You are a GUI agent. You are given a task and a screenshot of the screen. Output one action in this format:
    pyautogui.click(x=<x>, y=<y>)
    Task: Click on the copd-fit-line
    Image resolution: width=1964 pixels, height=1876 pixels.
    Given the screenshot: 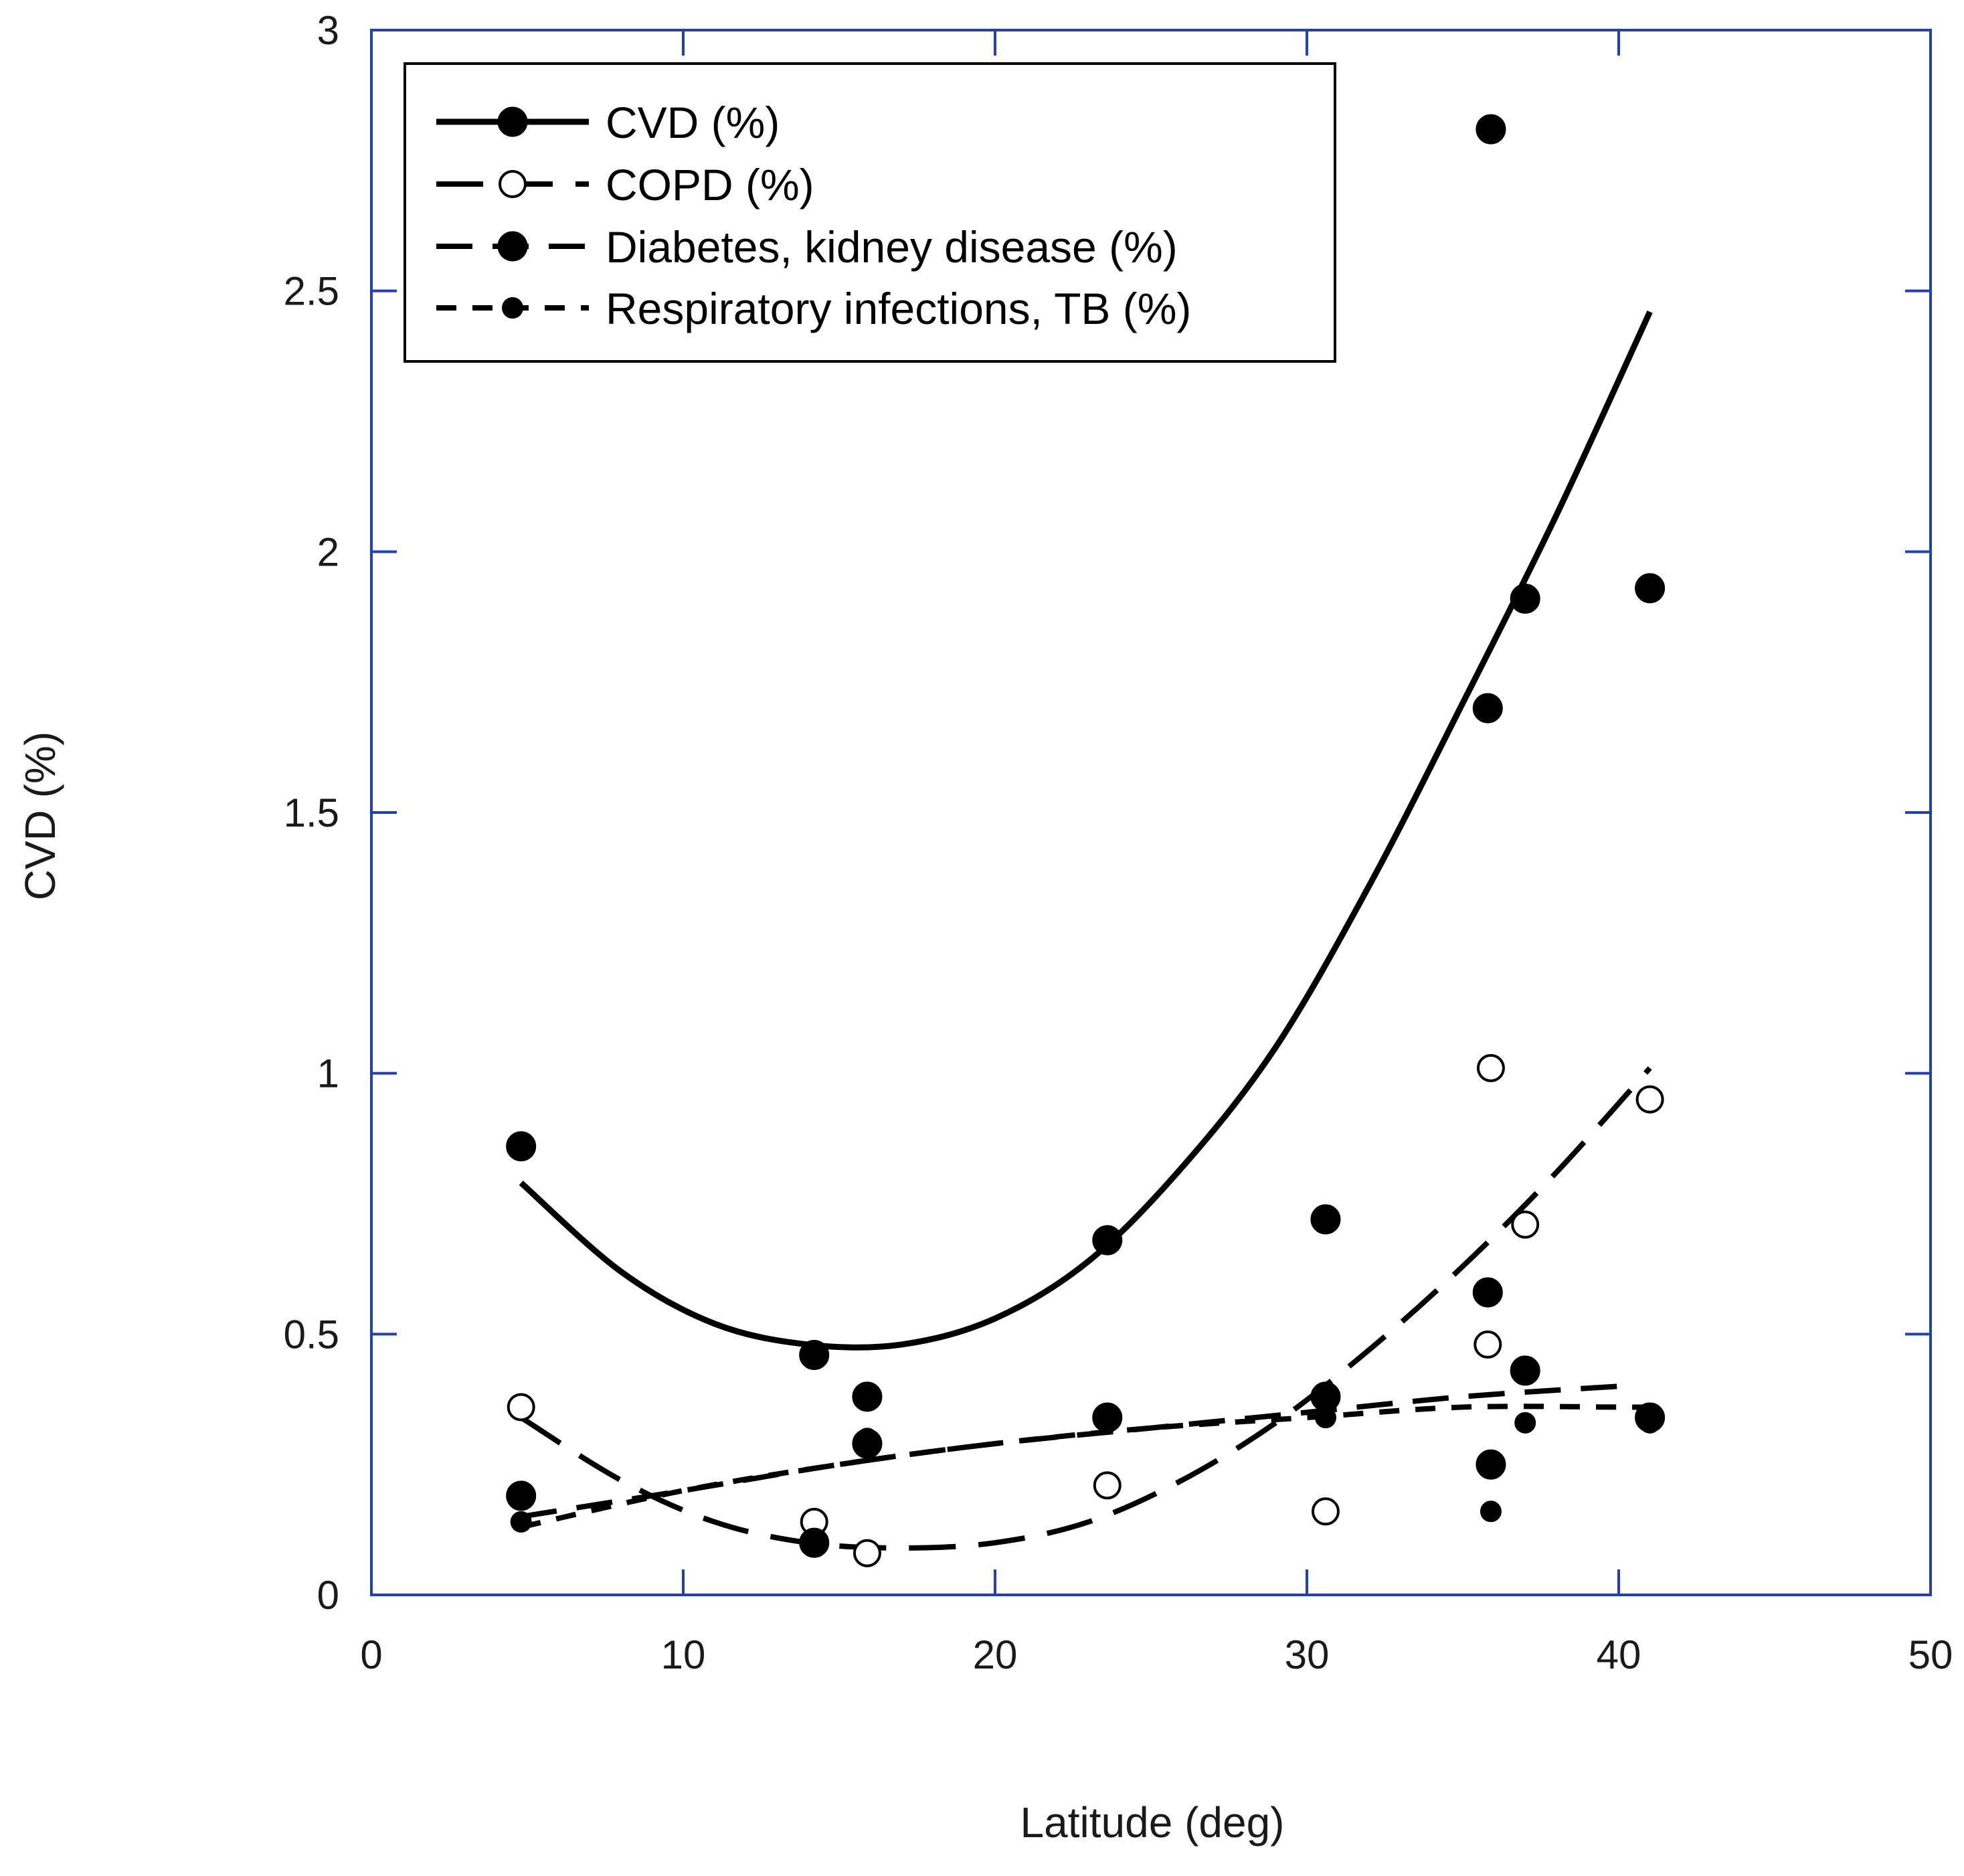 What is the action you would take?
    pyautogui.click(x=1085, y=1308)
    